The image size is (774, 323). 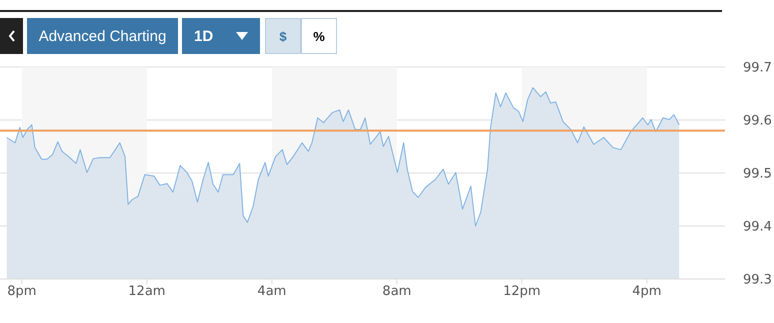 I want to click on x-tick-label: 8am, so click(x=397, y=292).